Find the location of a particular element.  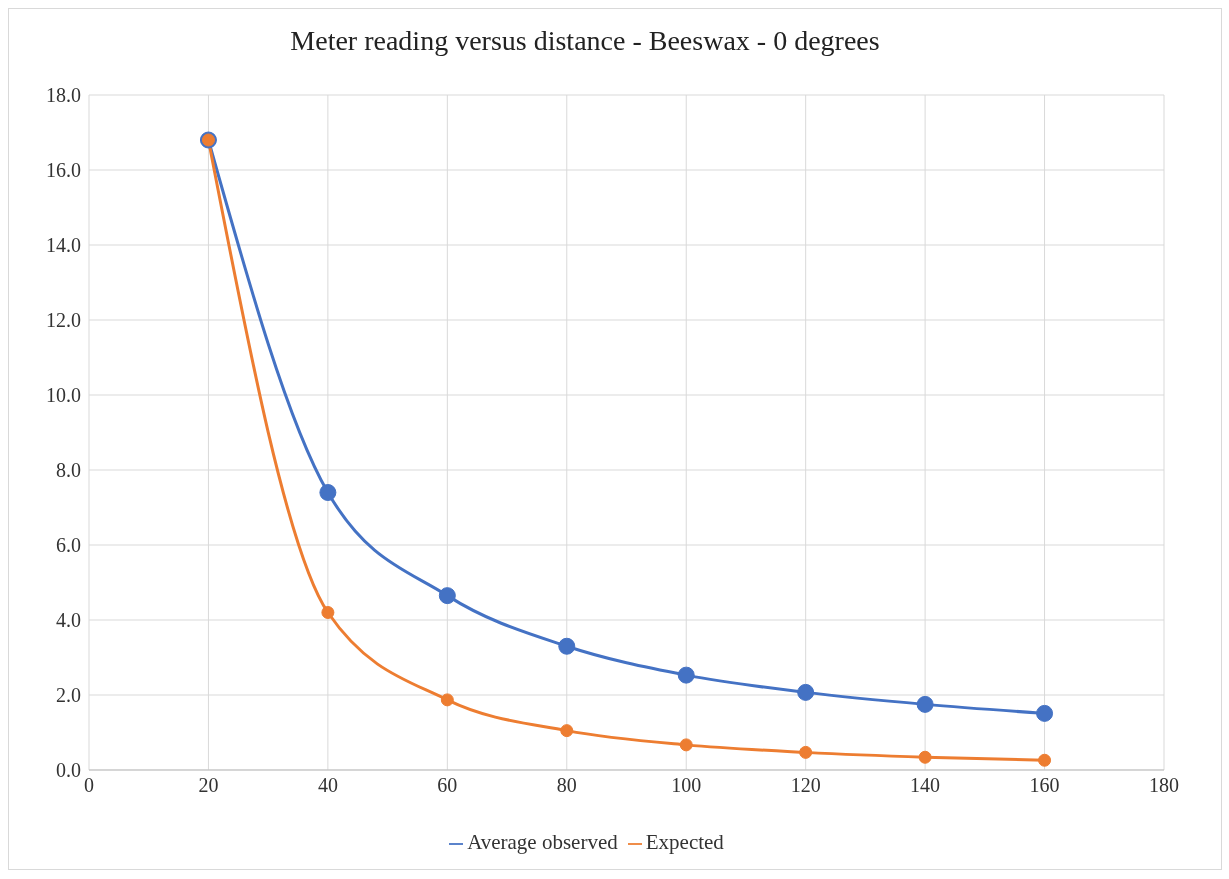

y-tick-label: 14.0 is located at coordinates (63, 245).